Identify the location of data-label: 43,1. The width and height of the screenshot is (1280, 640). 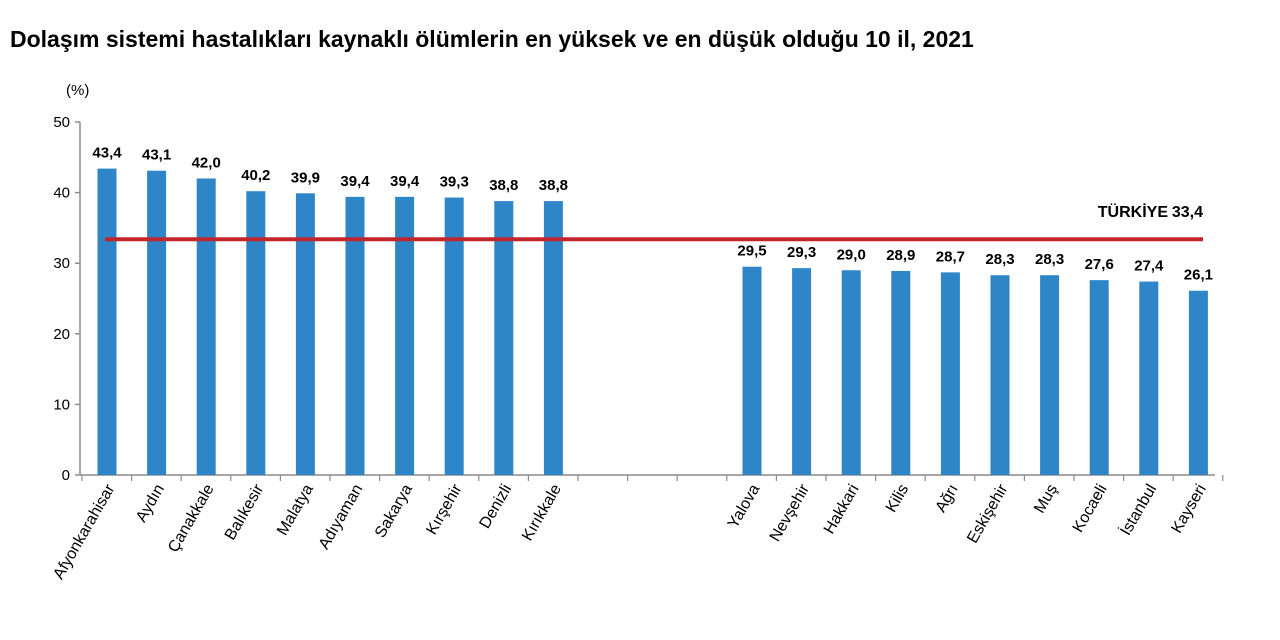
(156, 155).